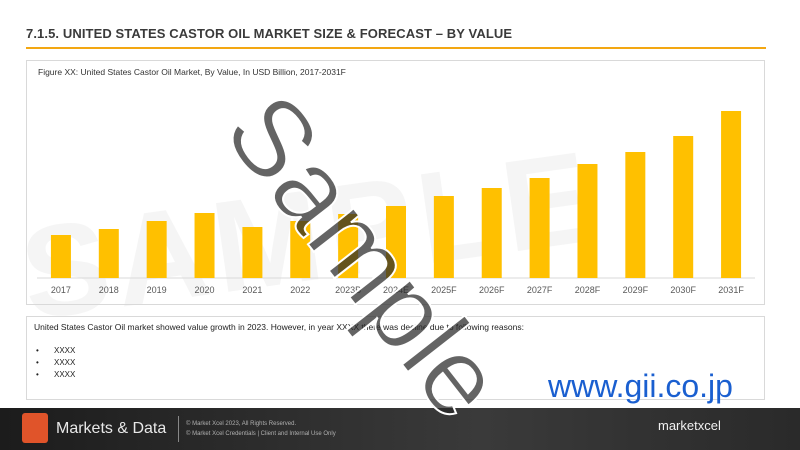 The width and height of the screenshot is (800, 450). I want to click on x-tick-label: 2025F, so click(444, 290).